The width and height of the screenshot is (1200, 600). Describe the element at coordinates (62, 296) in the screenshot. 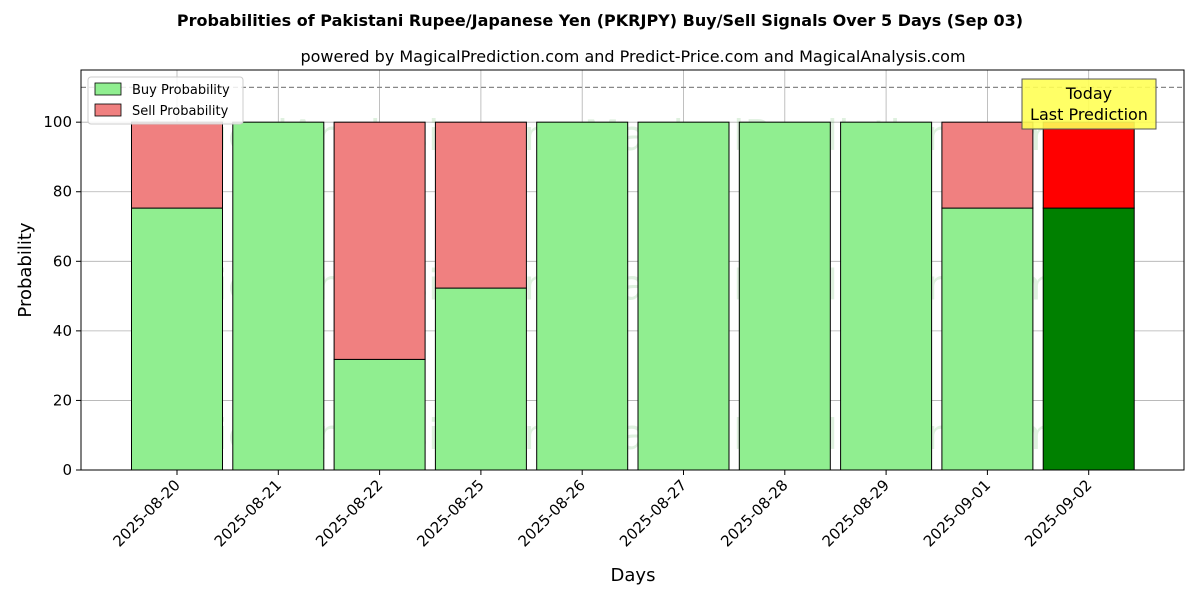

I see `y-axis: 0 20 40 60 80 100` at that location.